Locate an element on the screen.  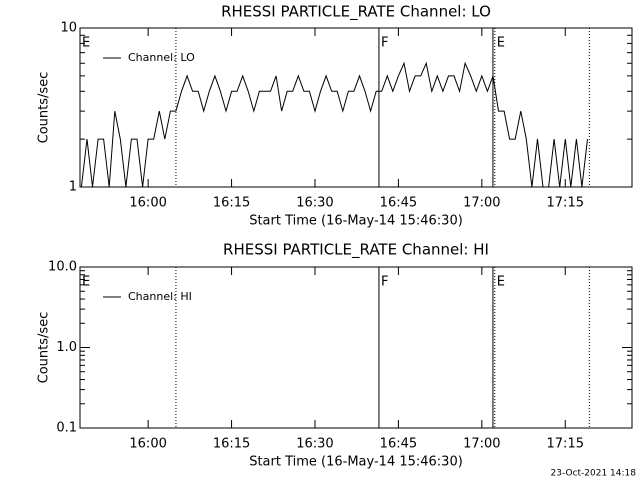
chart-title: RHESSI PARTICLE_RATE Channel: HI is located at coordinates (356, 250).